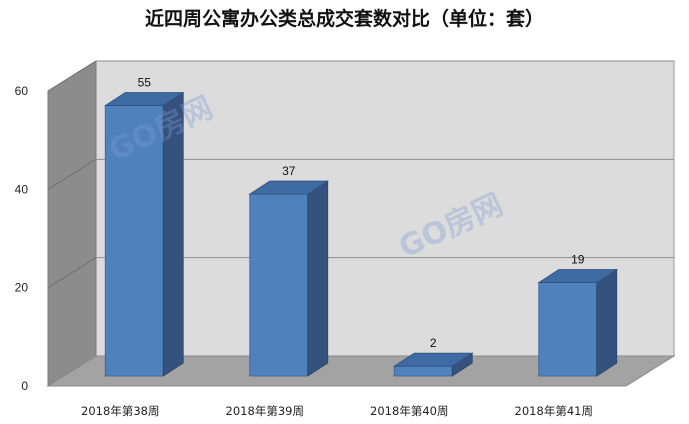 This screenshot has height=424, width=689. Describe the element at coordinates (145, 83) in the screenshot. I see `data-label: 55` at that location.